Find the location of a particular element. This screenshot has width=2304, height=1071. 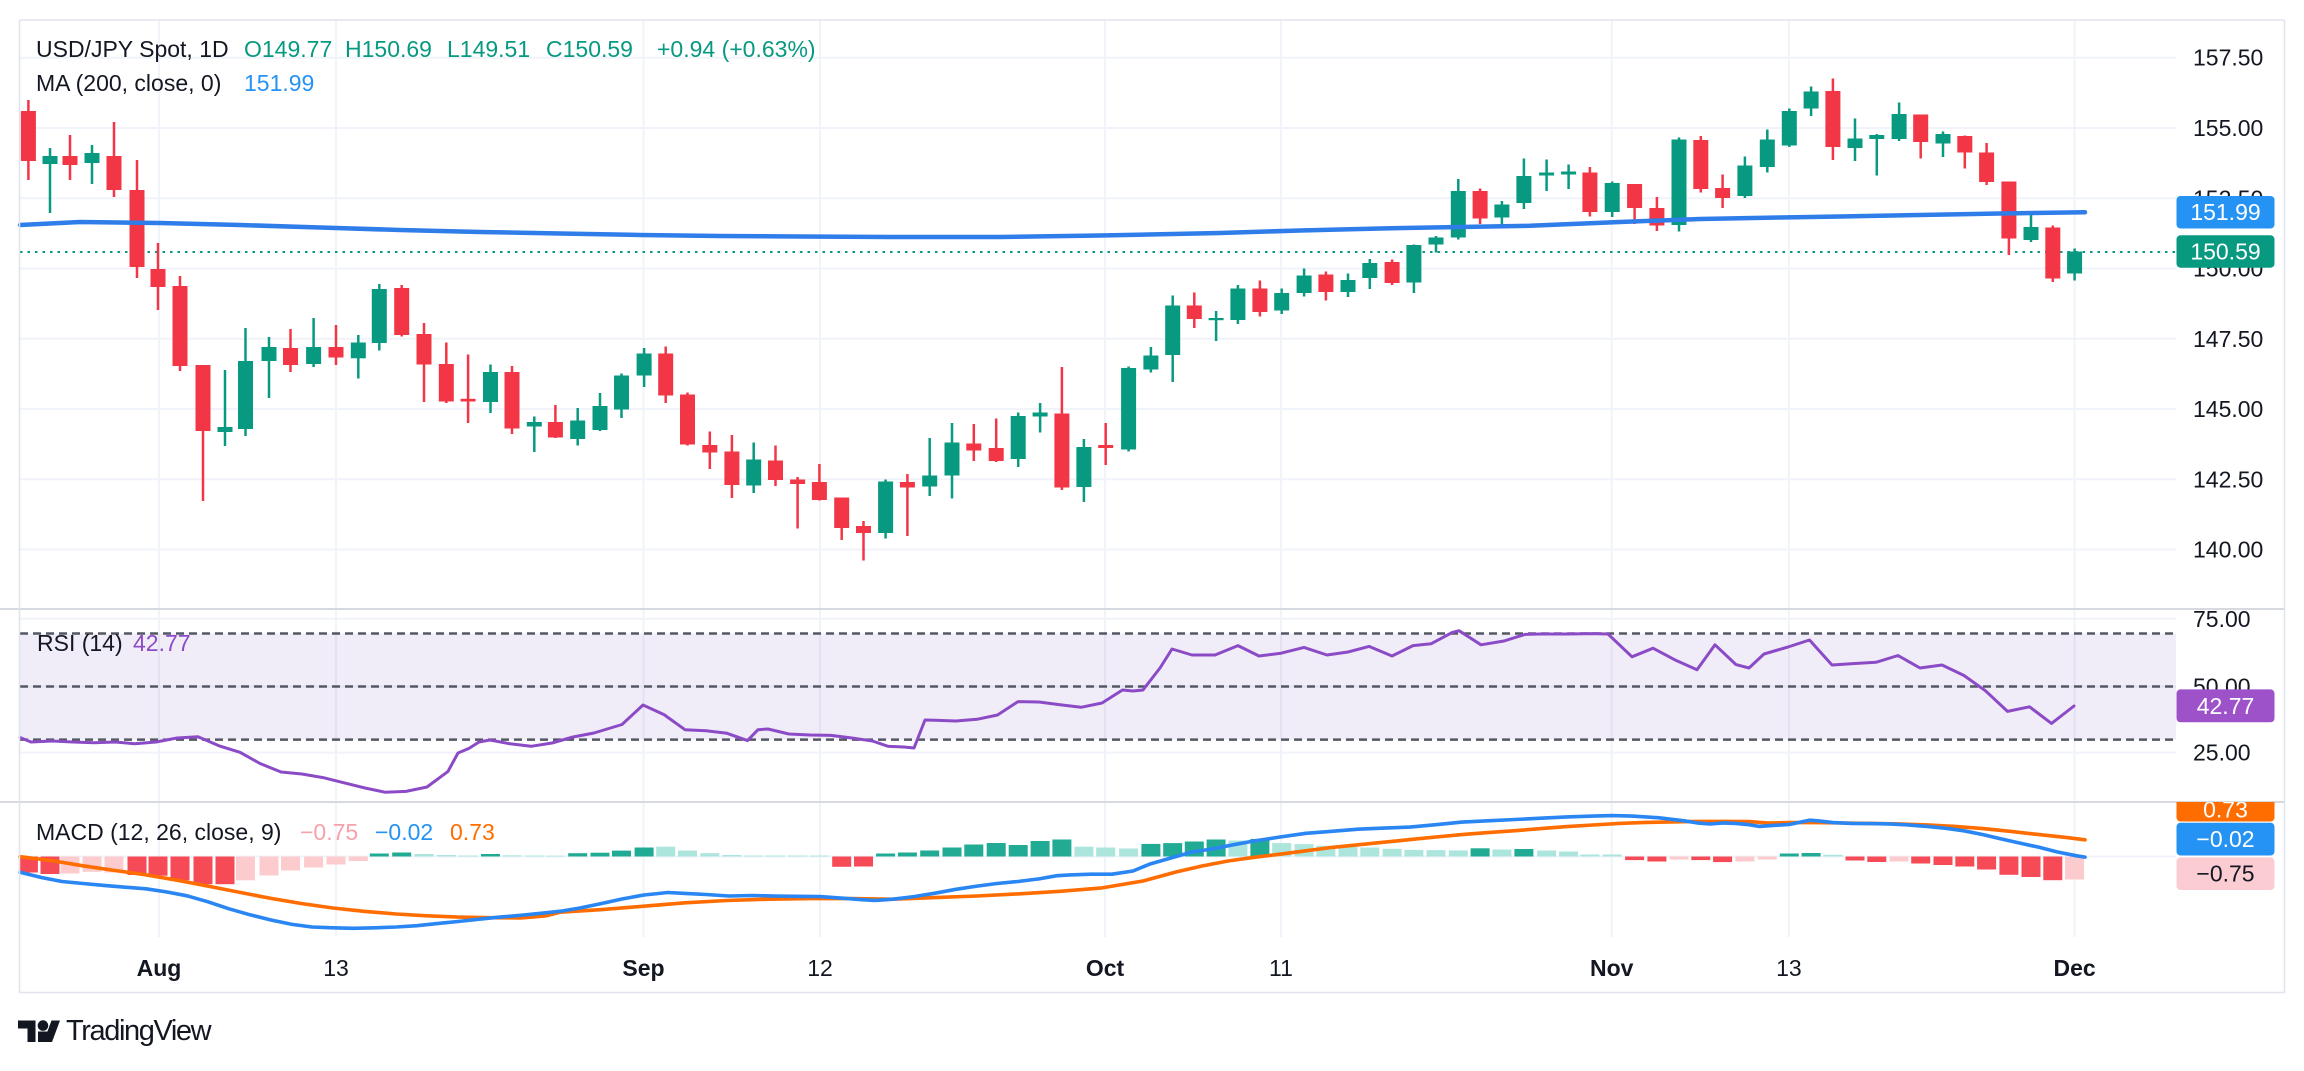

svg-text: 0.73 is located at coordinates (2225, 810).